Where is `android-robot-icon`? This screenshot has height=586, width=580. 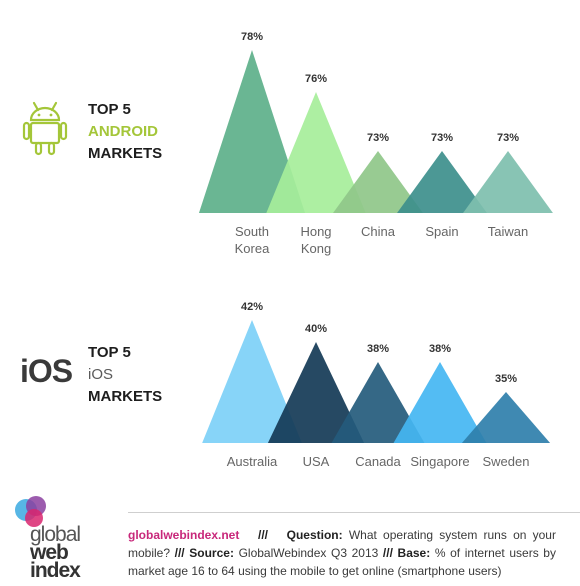 android-robot-icon is located at coordinates (45, 128).